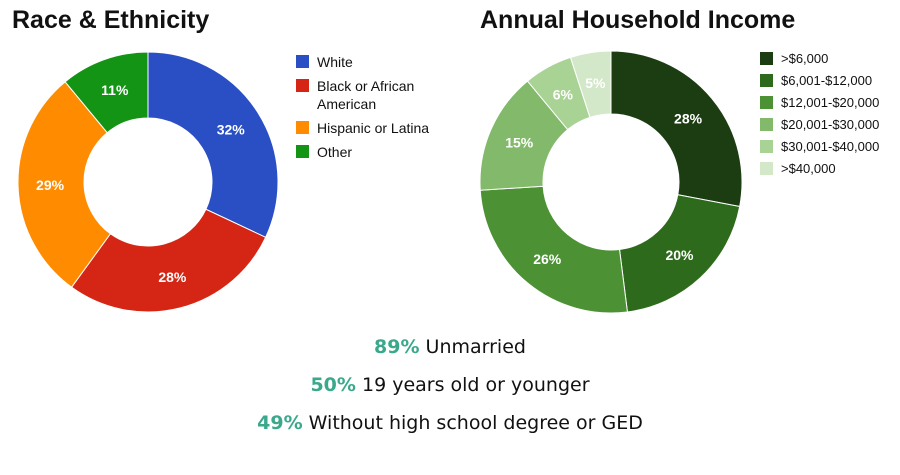 The image size is (900, 475). I want to click on legend-item-income-4: $20,001-$30,000, so click(830, 124).